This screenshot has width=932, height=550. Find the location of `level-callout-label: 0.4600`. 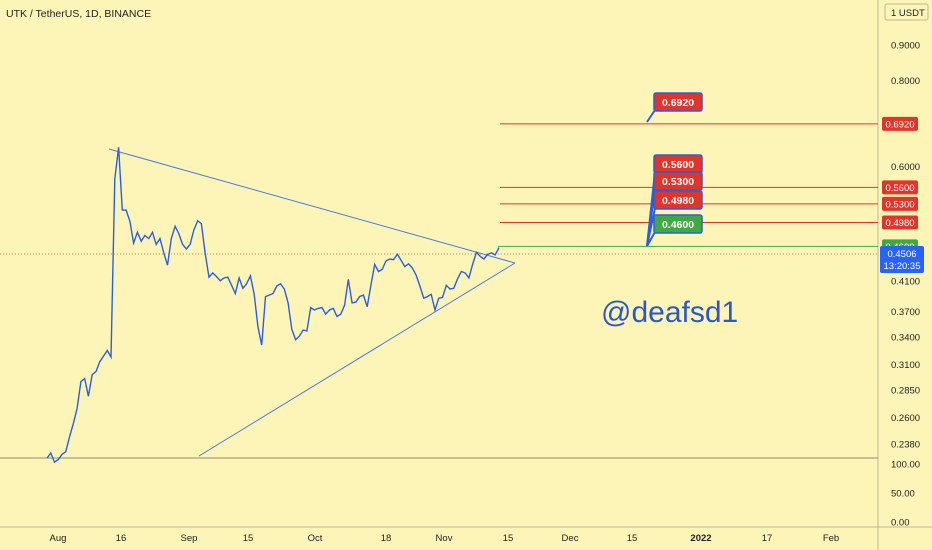

level-callout-label: 0.4600 is located at coordinates (678, 225).